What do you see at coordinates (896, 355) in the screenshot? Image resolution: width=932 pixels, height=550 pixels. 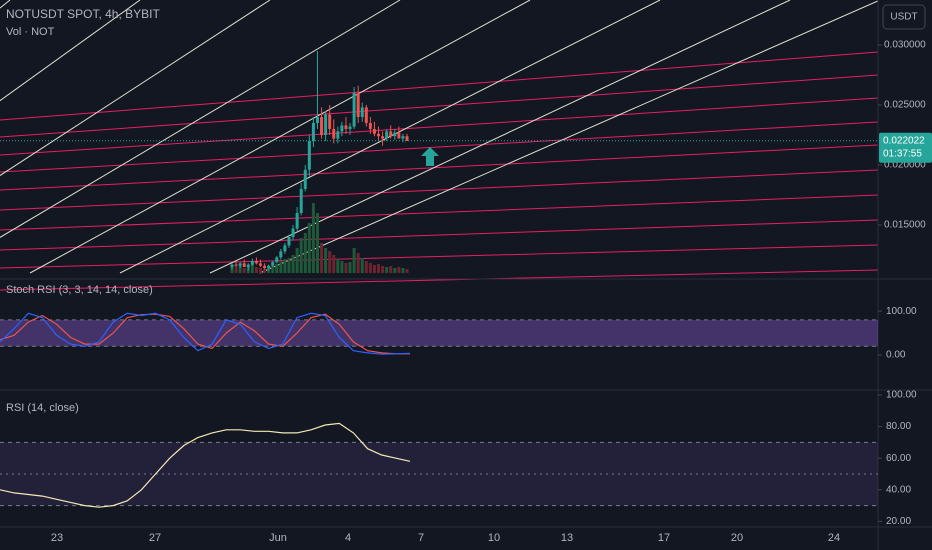 I see `osc-tick-label: 0.00` at bounding box center [896, 355].